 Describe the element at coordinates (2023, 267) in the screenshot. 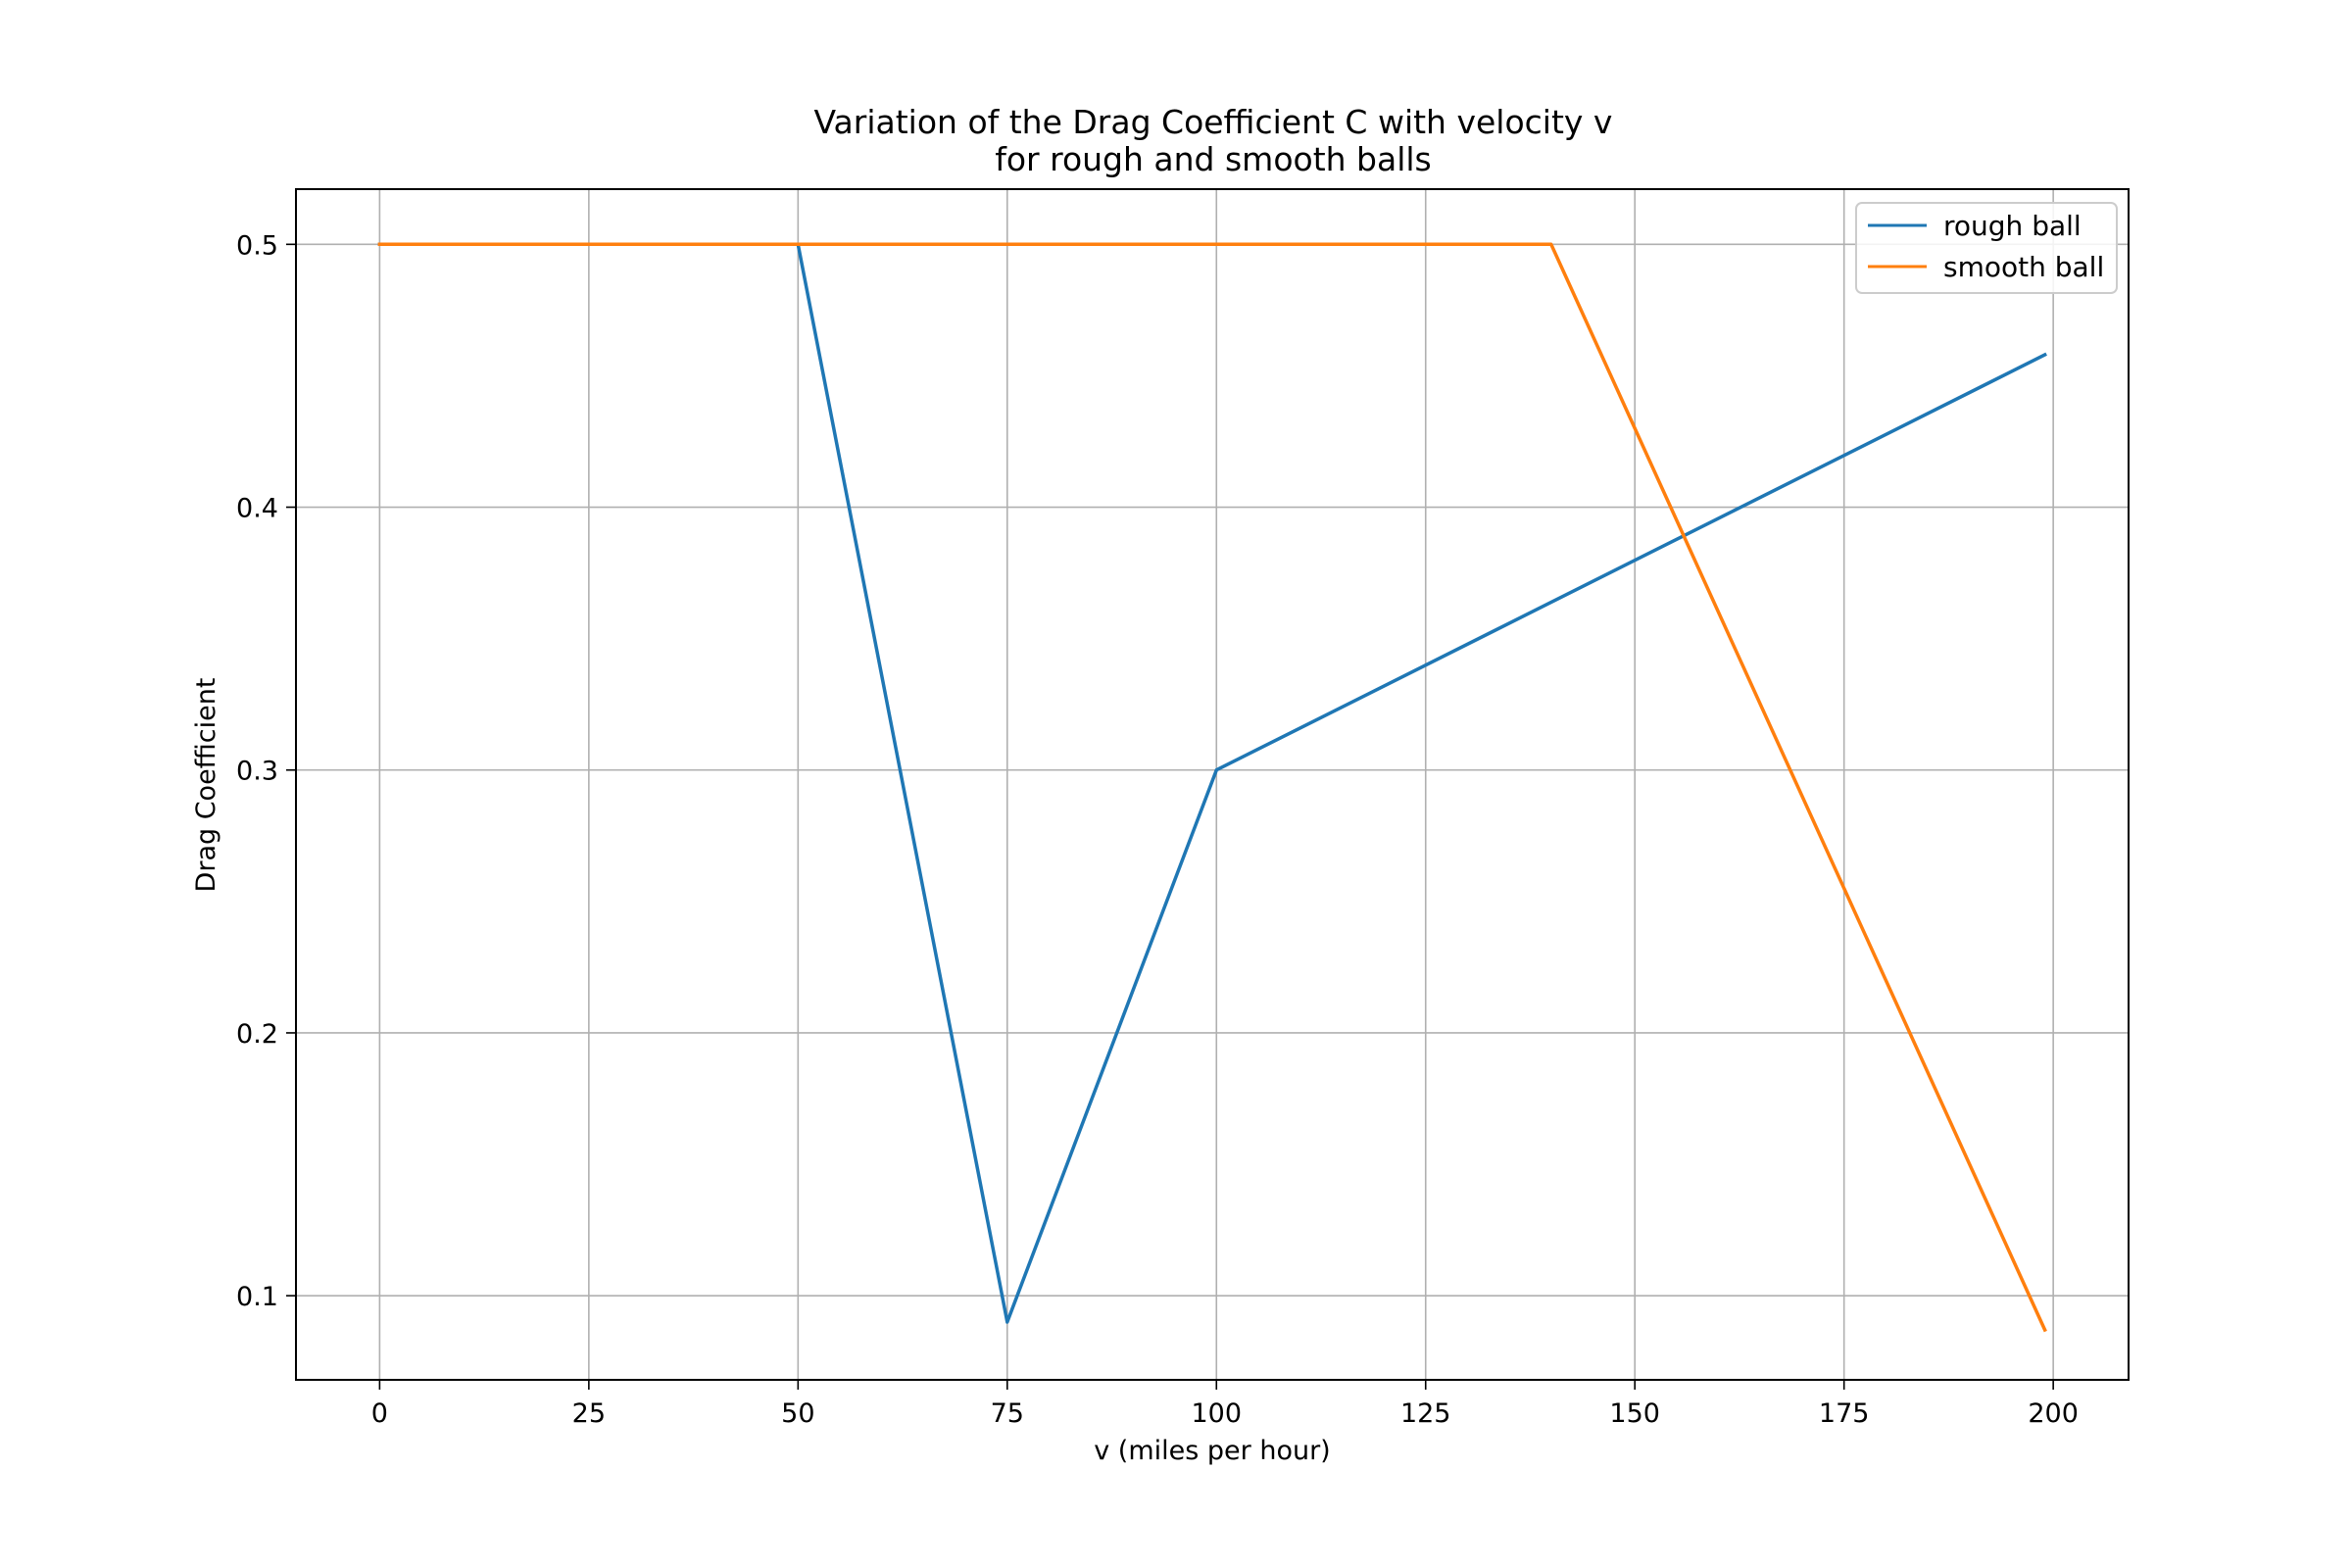

I see `legend-label-smooth-ball: smooth ball` at that location.